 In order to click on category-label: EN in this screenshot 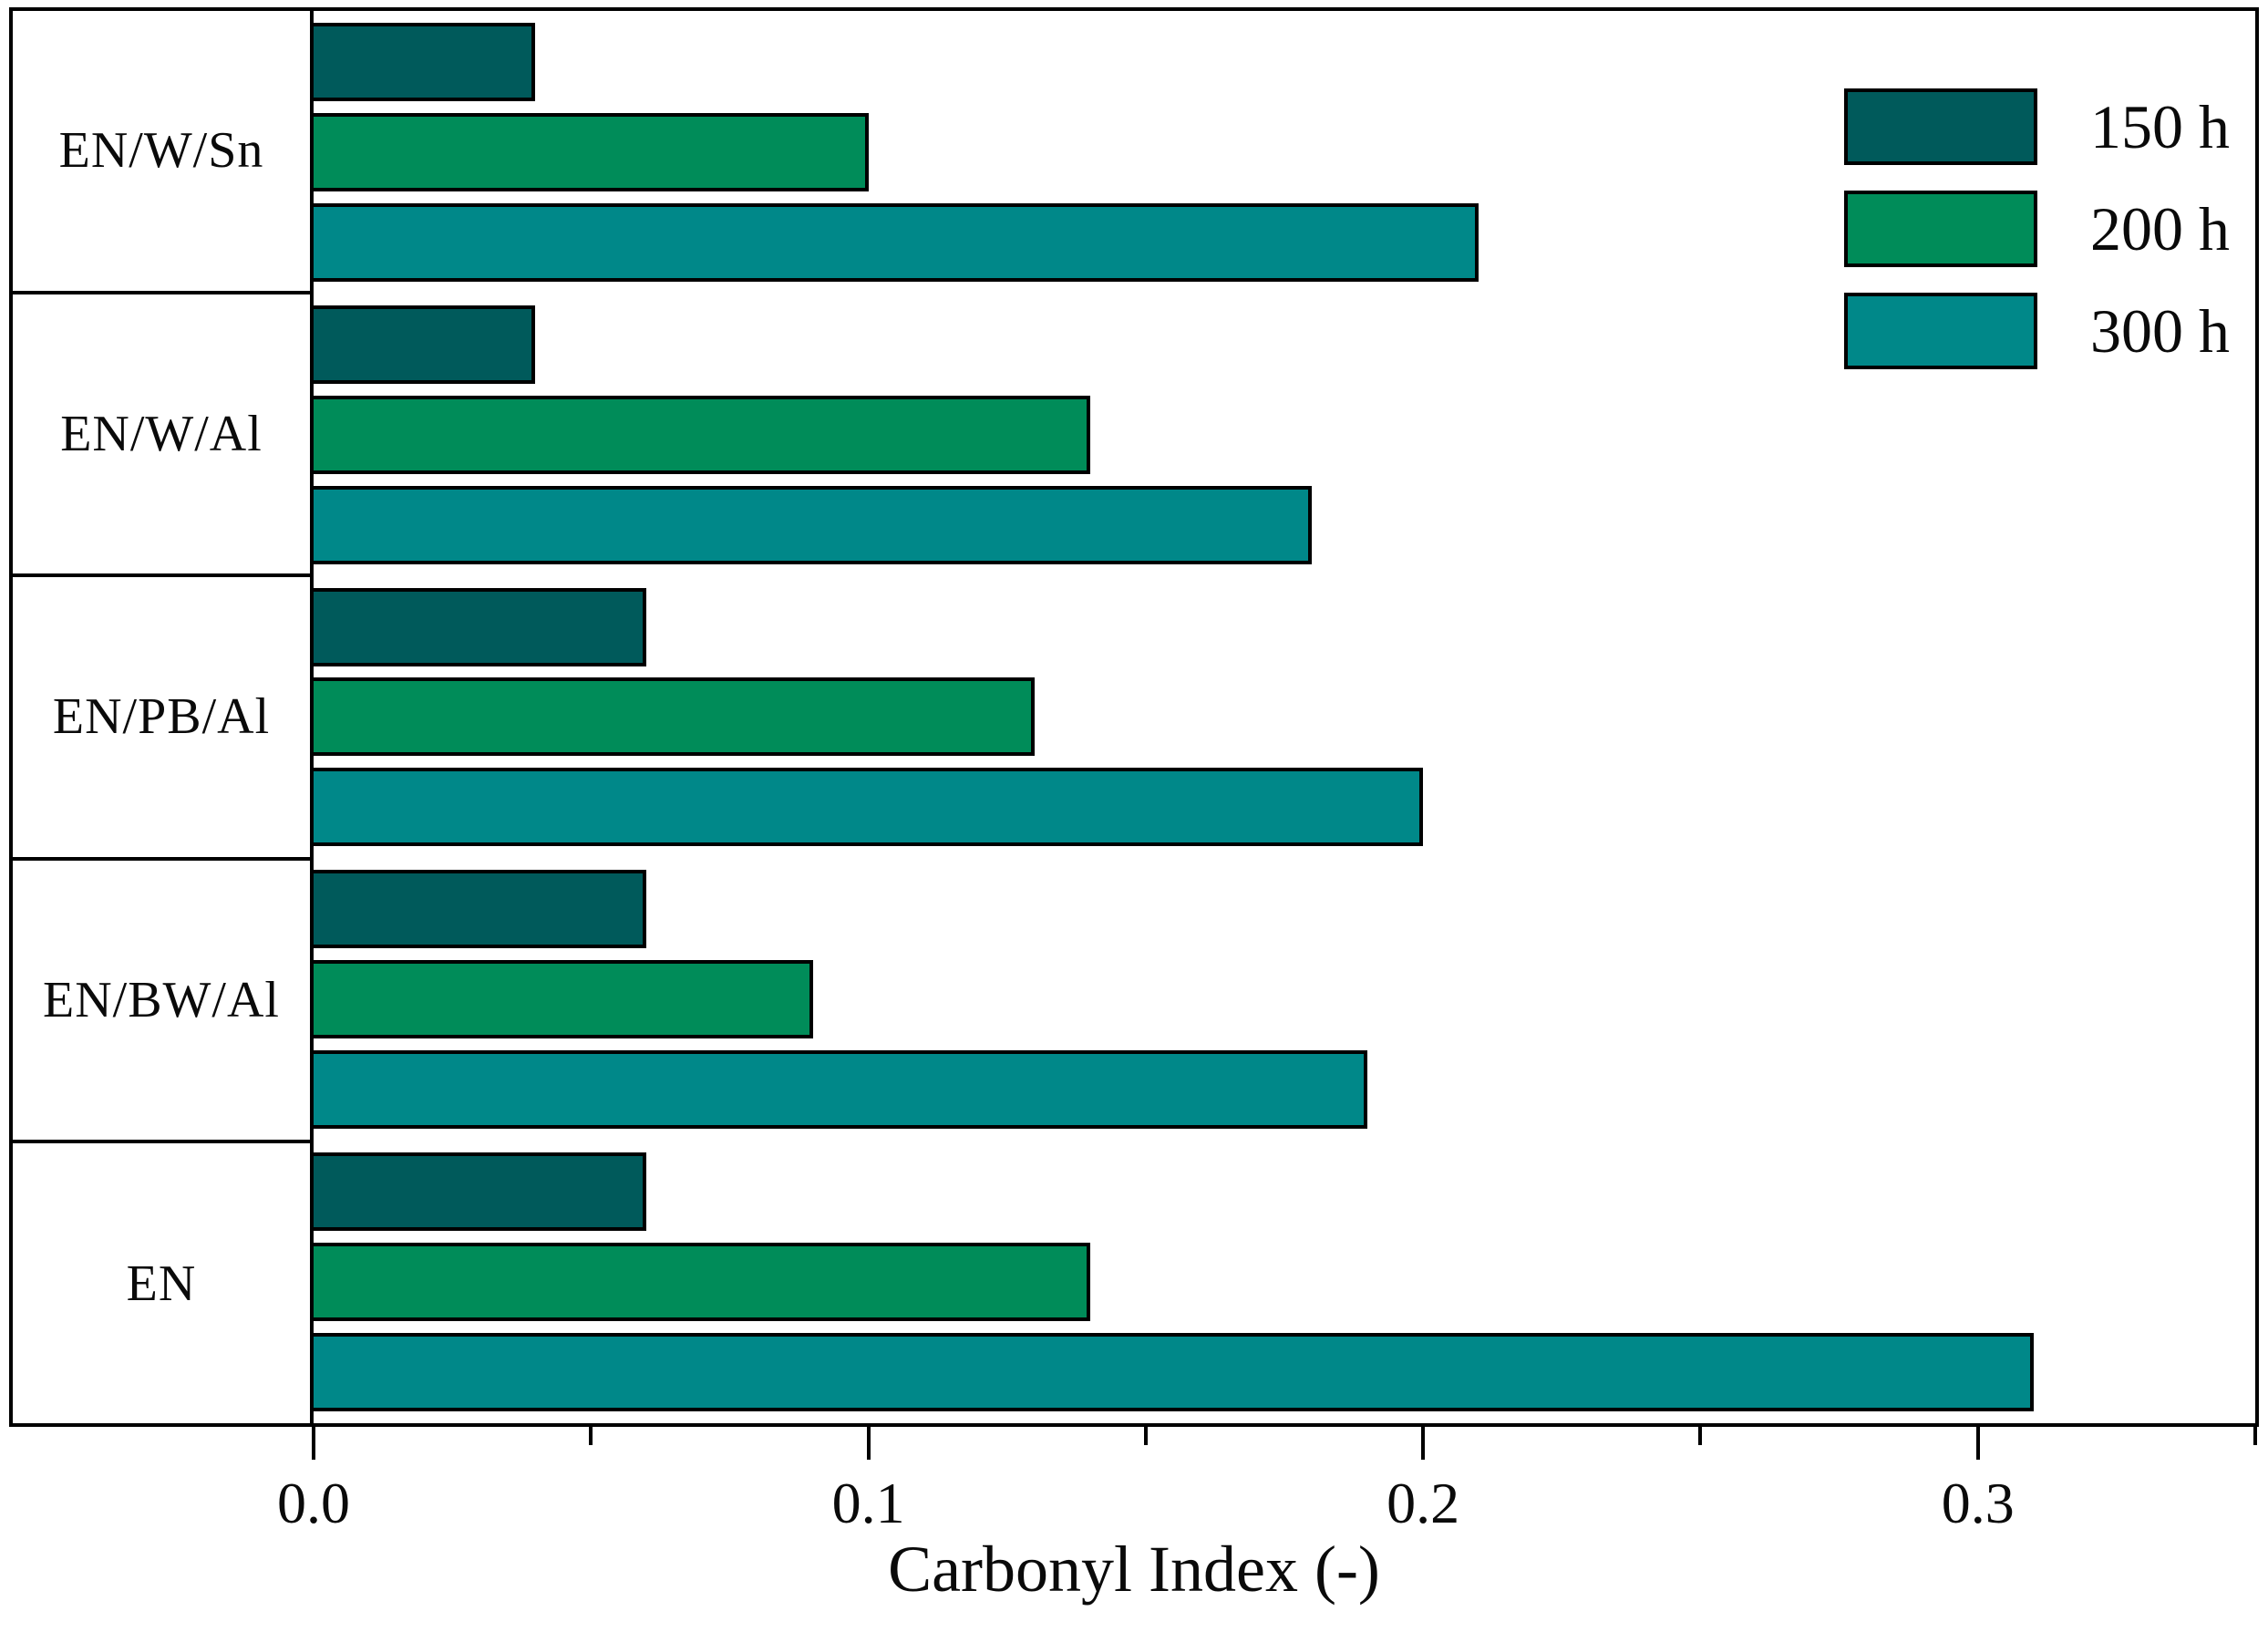, I will do `click(161, 1284)`.